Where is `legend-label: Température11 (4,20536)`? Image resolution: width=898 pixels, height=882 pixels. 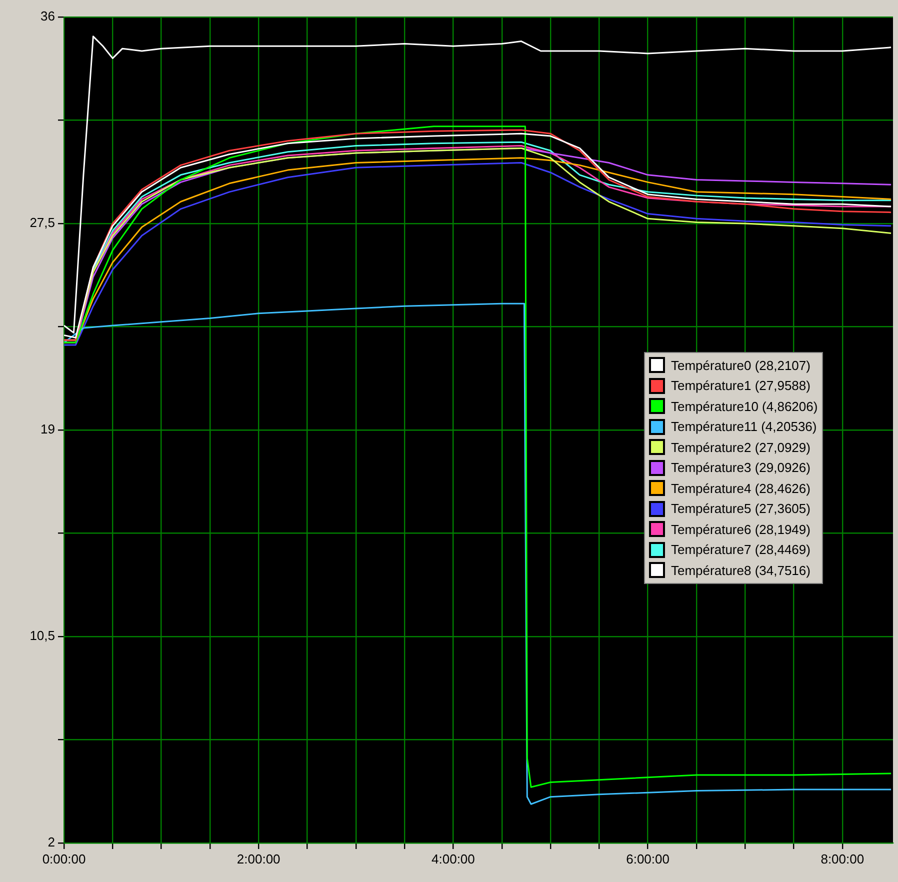
legend-label: Température11 (4,20536) is located at coordinates (744, 426).